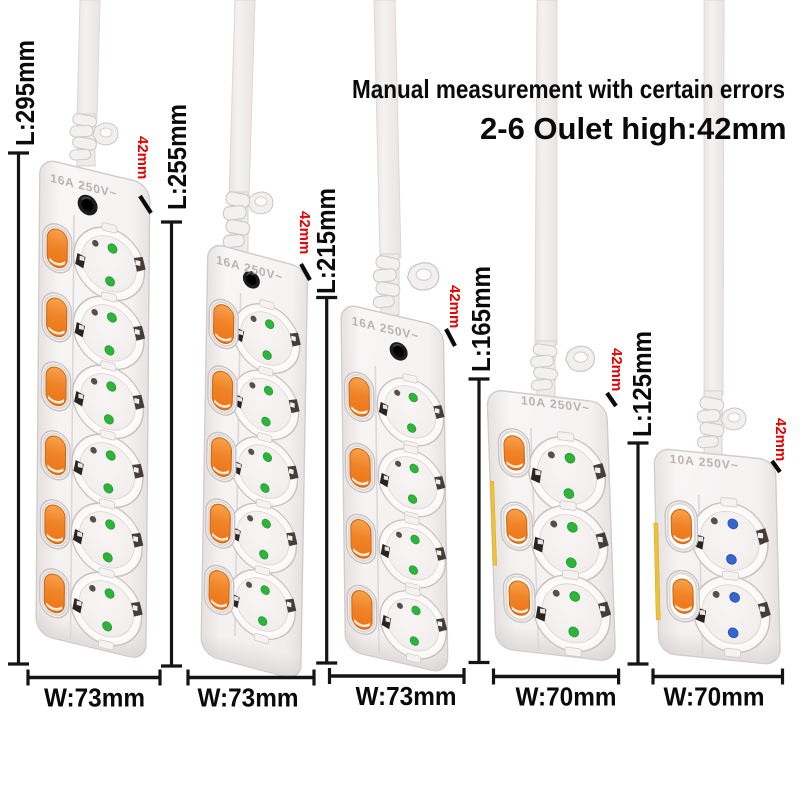  I want to click on svg-text:Manual measurement with certai: Manual measurement with certain errors, so click(568, 89).